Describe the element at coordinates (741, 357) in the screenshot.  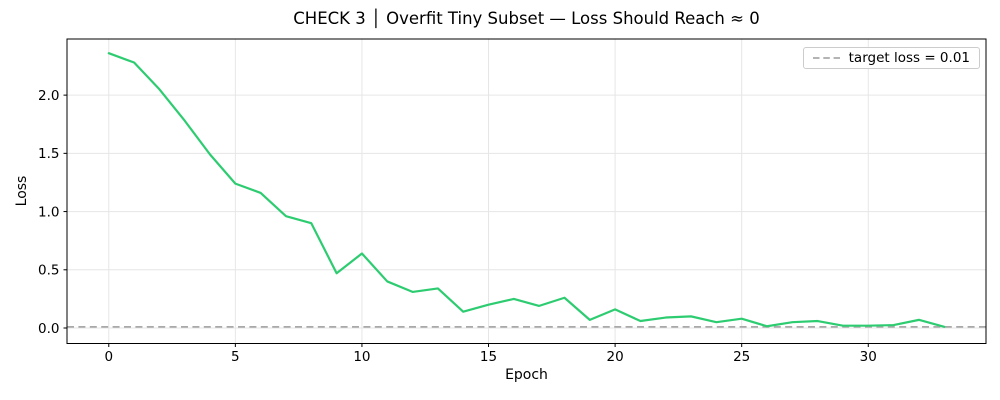
I see `x-tick-label: 25` at that location.